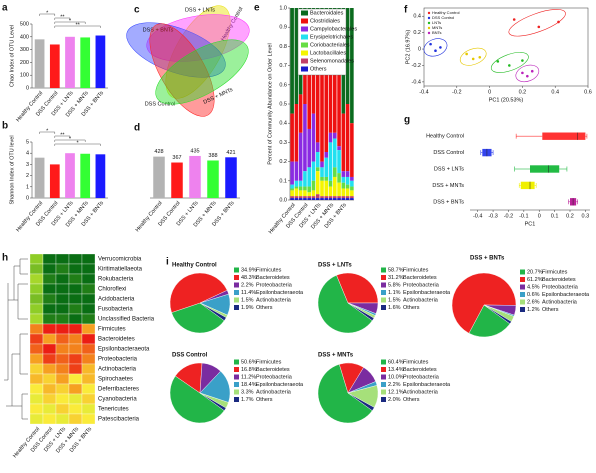 The height and width of the screenshot is (473, 596). I want to click on legend-value: 2.0%, so click(394, 400).